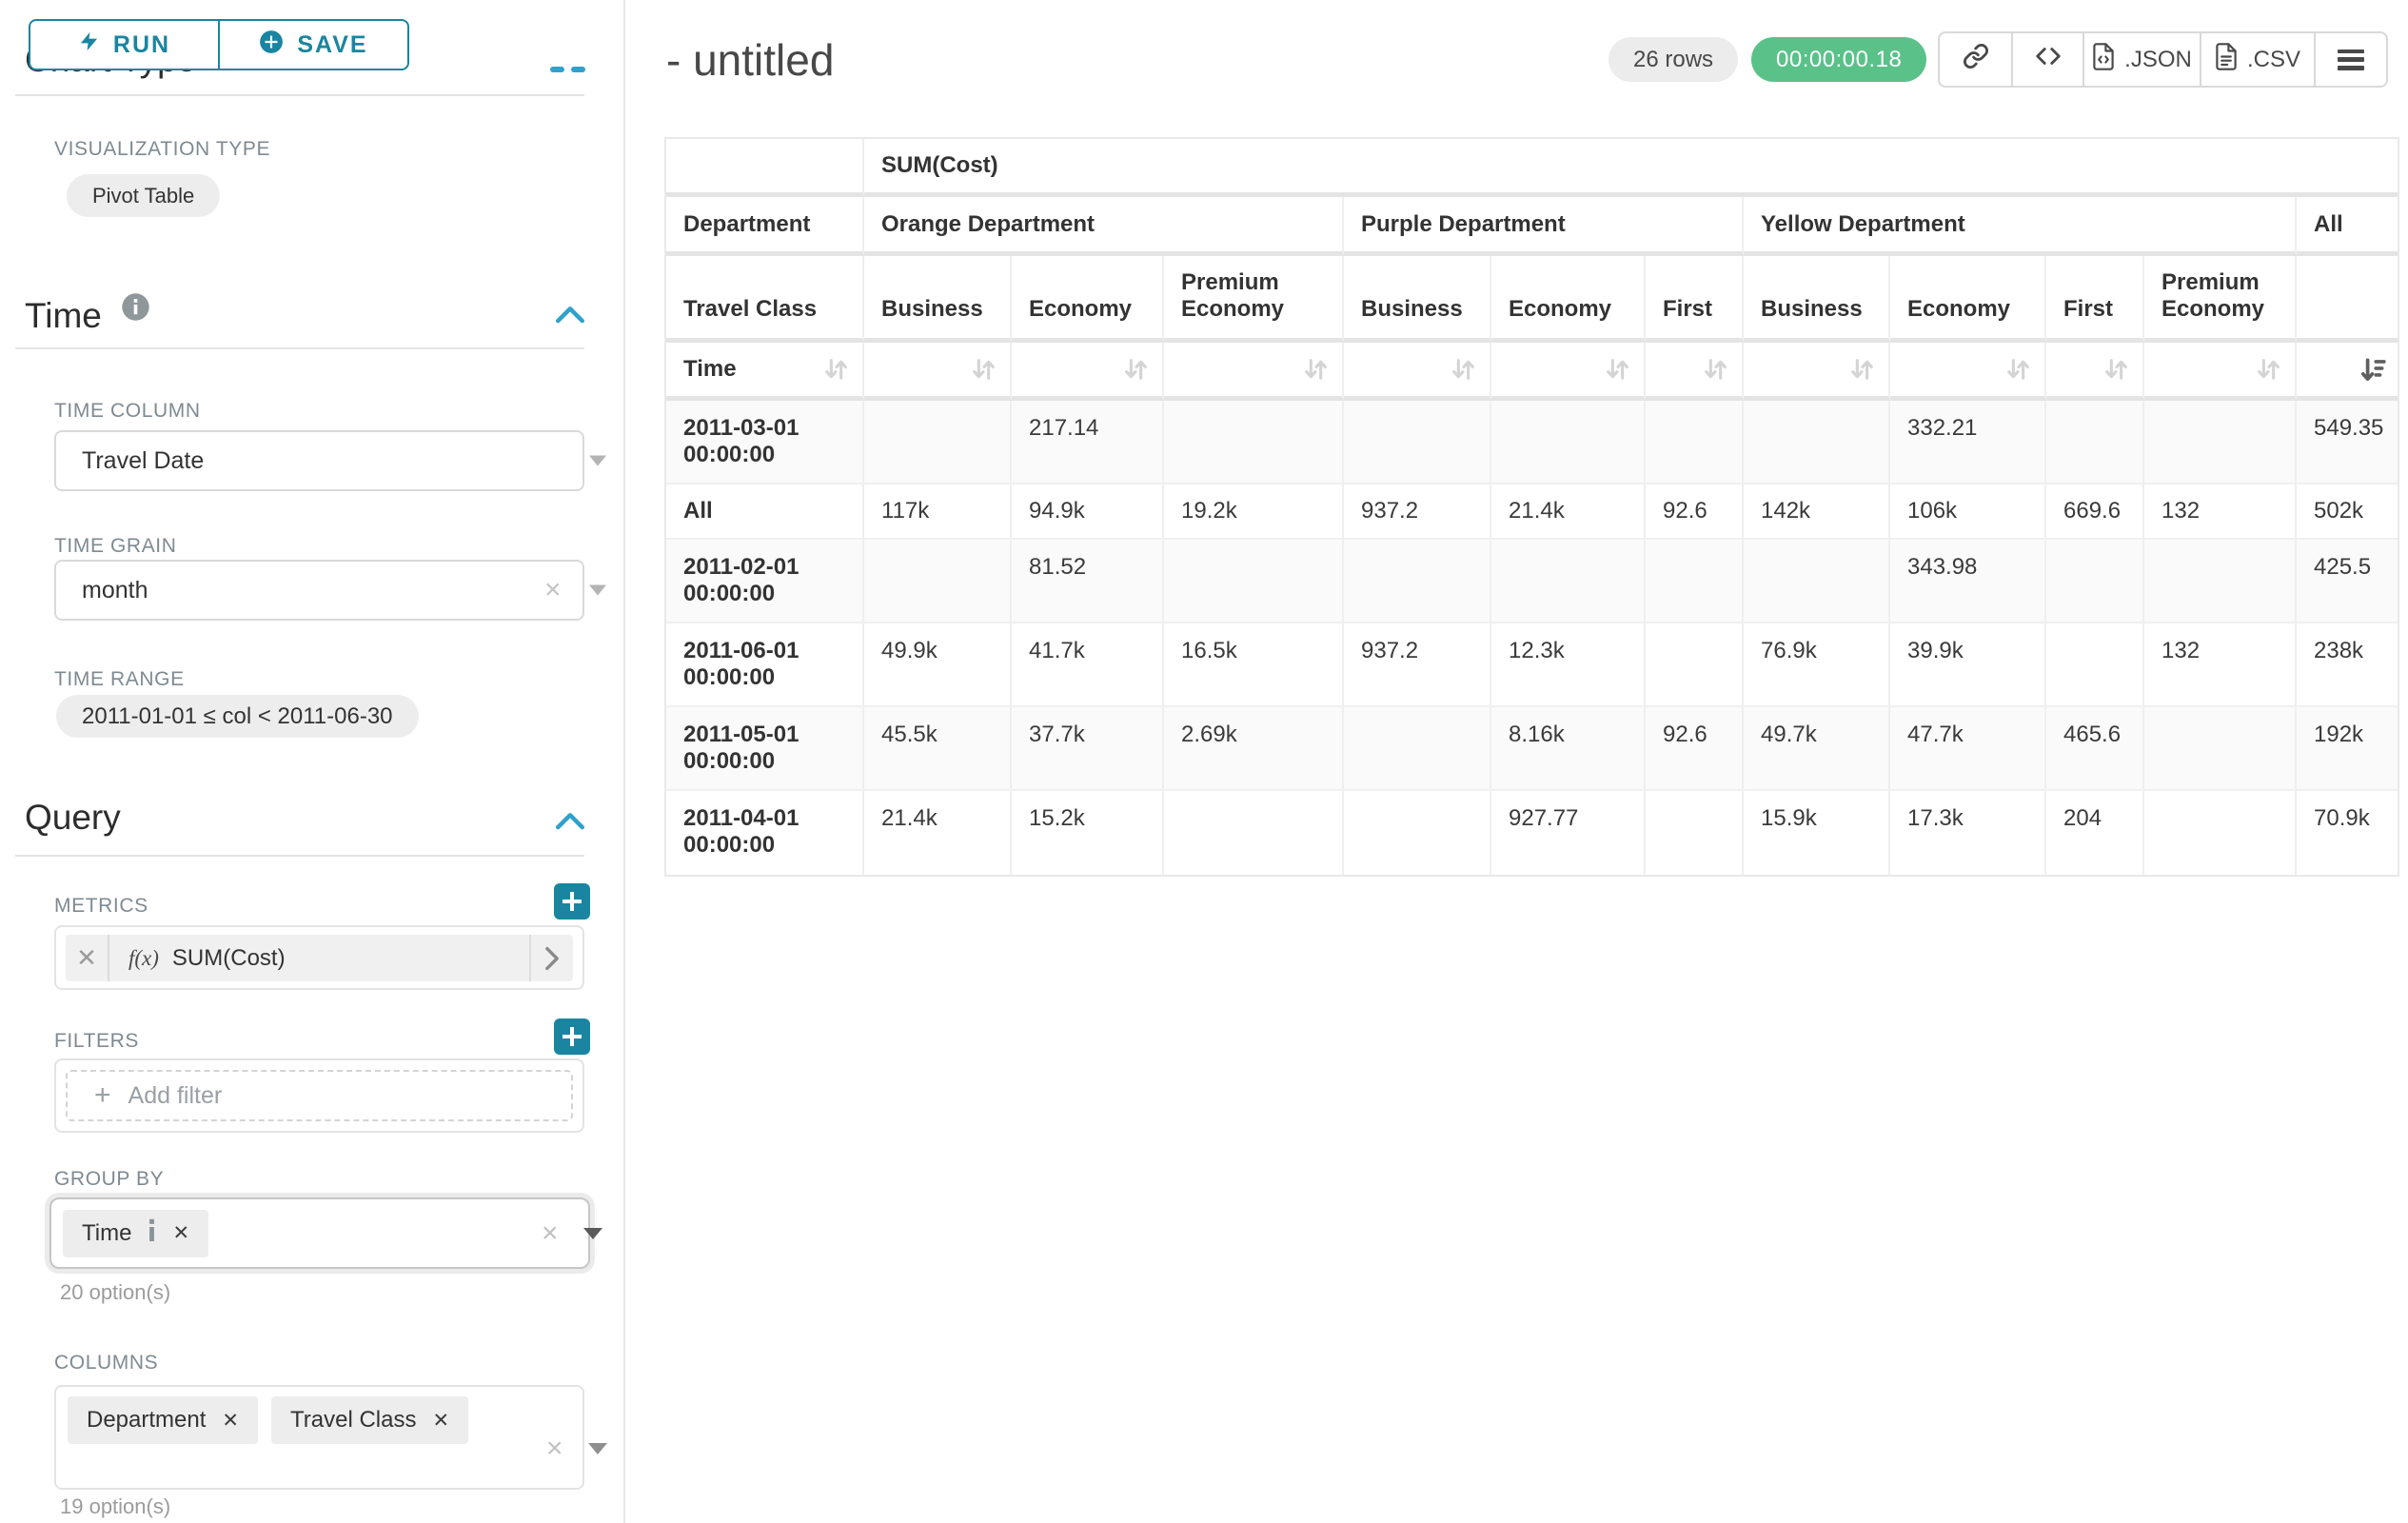  What do you see at coordinates (750, 60) in the screenshot?
I see `chart-title: - untitled` at bounding box center [750, 60].